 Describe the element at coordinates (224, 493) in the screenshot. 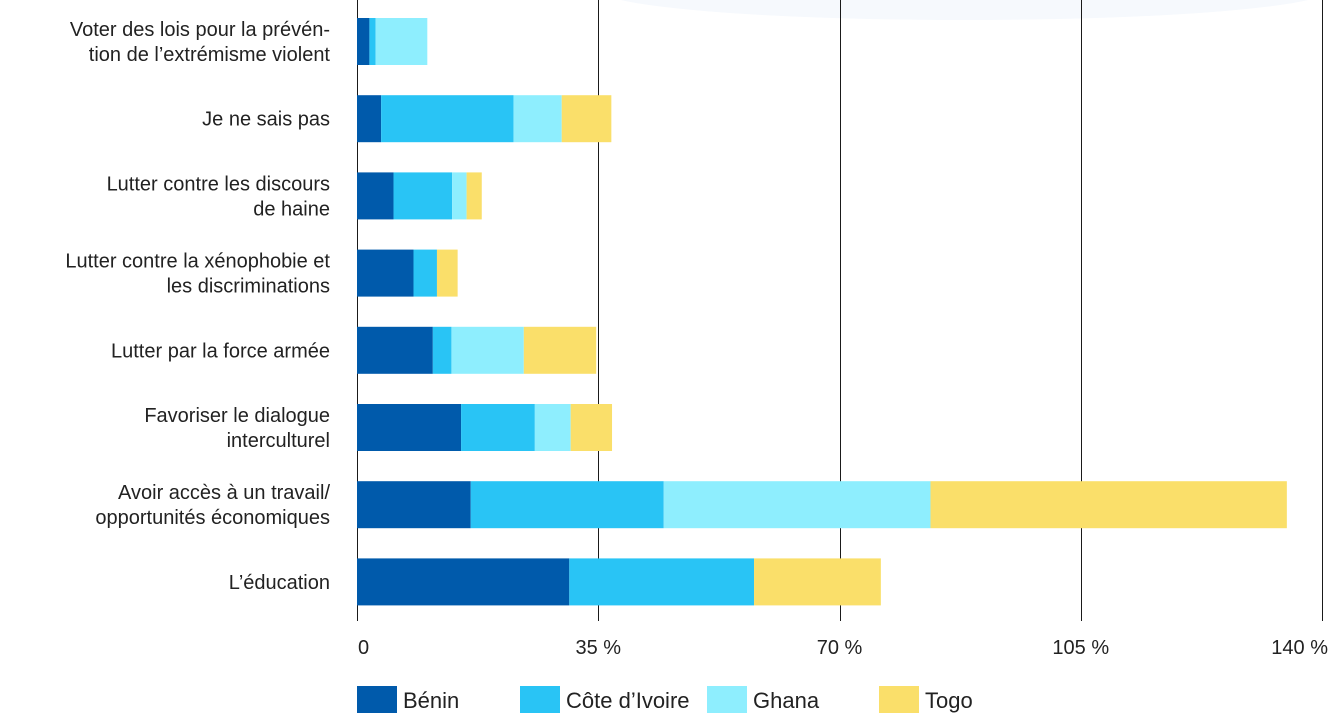

I see `category-label: Avoir accès à un travail/` at that location.